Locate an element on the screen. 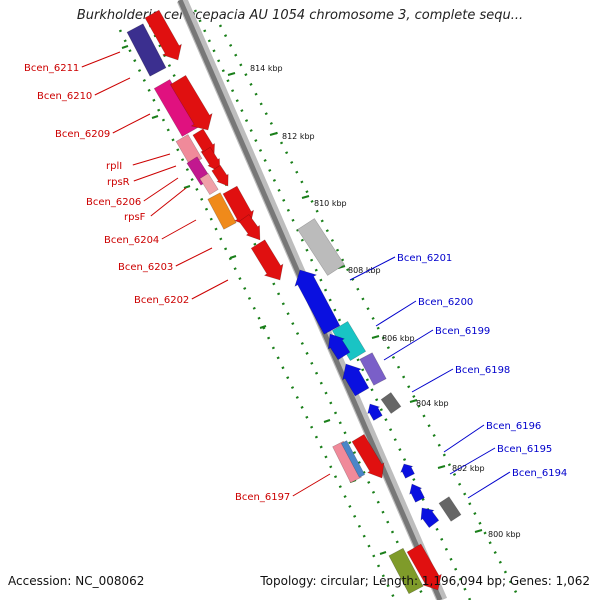  gene-label-bcen_6200: Bcen_6200 is located at coordinates (445, 302).